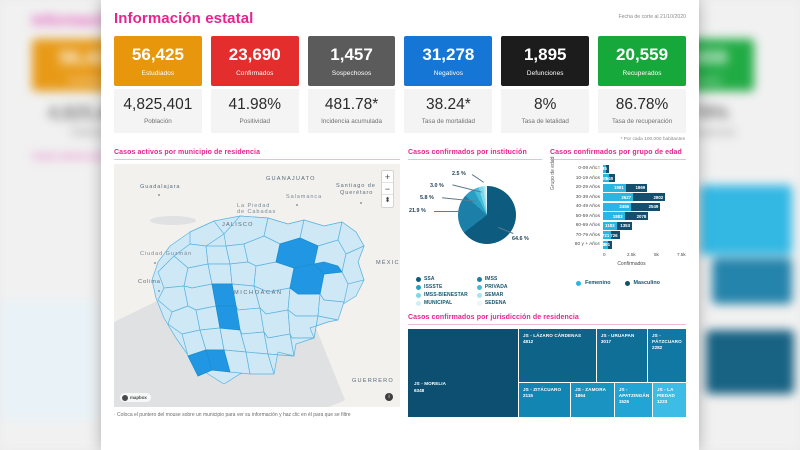 The image size is (800, 450). What do you see at coordinates (652, 139) in the screenshot?
I see `footnote: * Por cada 100,000 habitantes` at bounding box center [652, 139].